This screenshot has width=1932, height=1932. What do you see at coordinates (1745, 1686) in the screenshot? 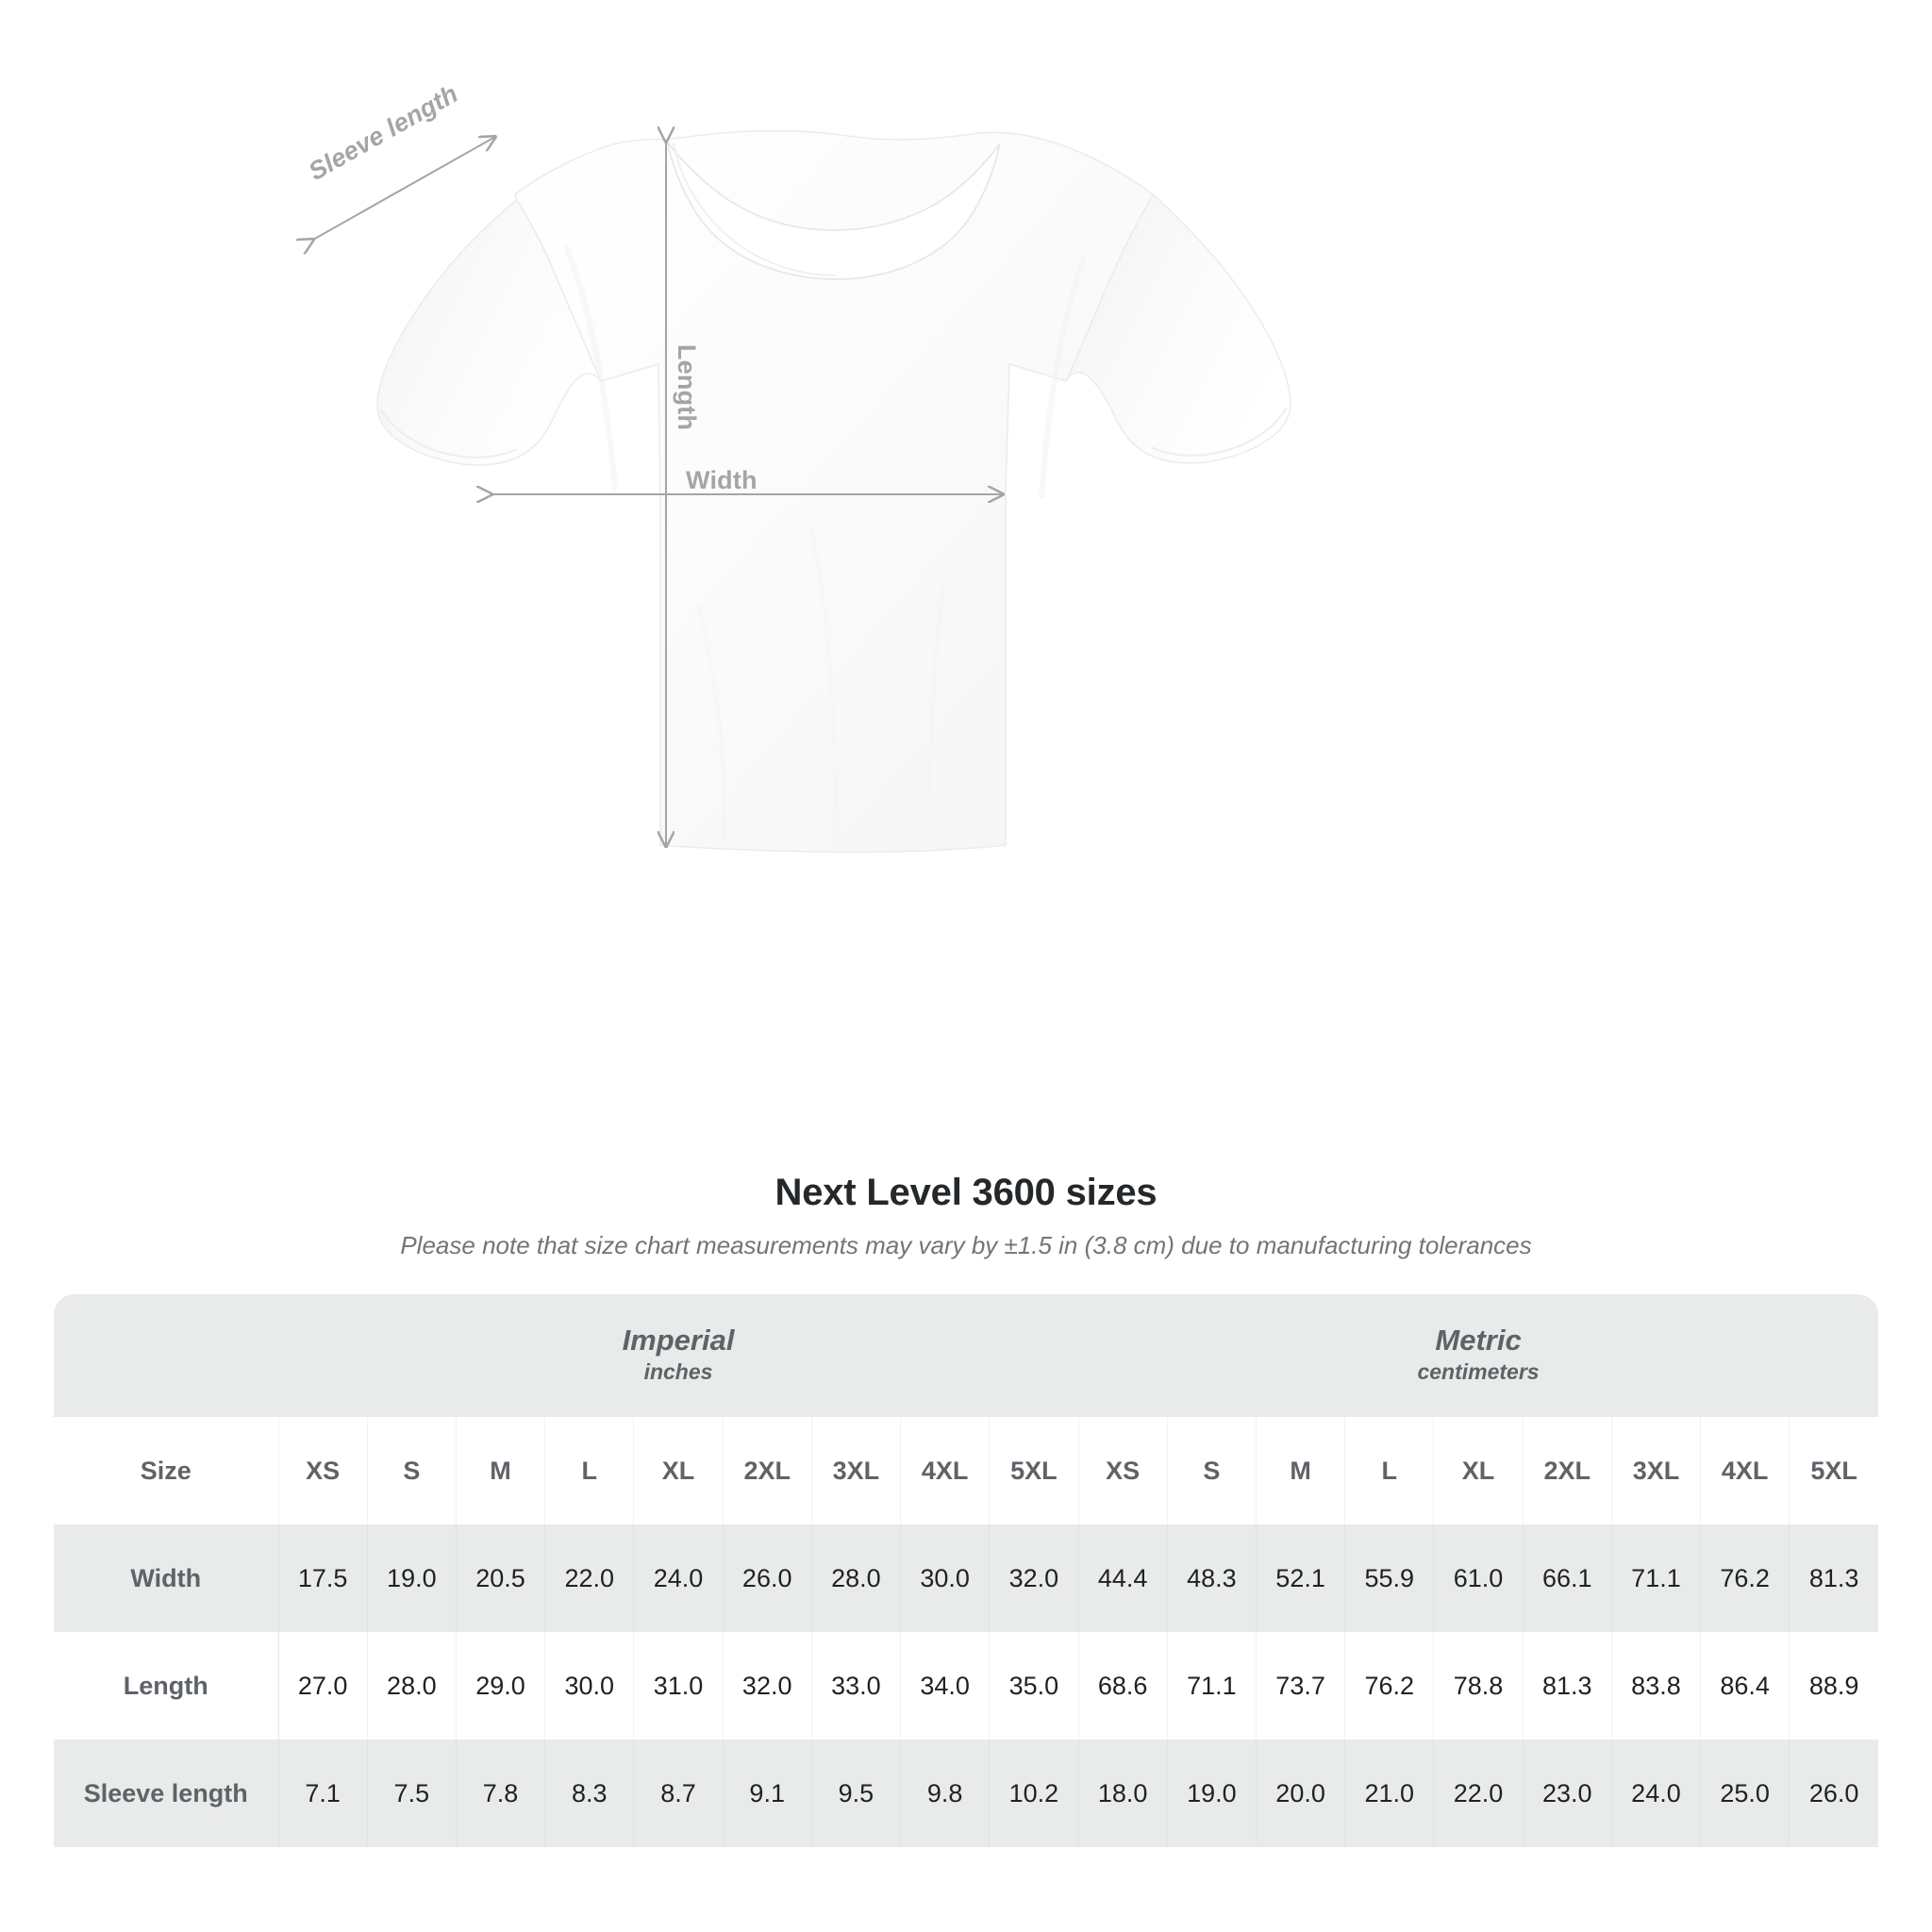
I see `measurement-cell: 86.4` at bounding box center [1745, 1686].